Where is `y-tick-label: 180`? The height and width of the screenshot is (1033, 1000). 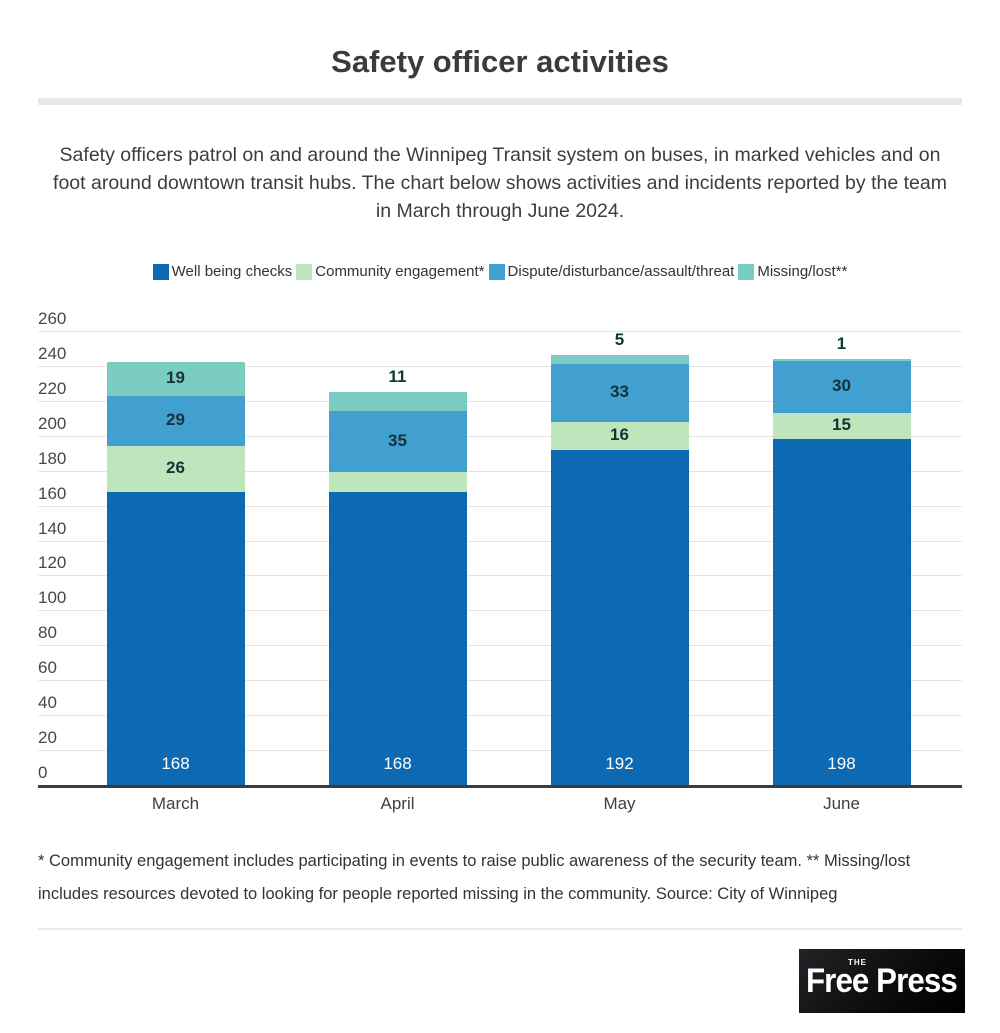
y-tick-label: 180 is located at coordinates (52, 458).